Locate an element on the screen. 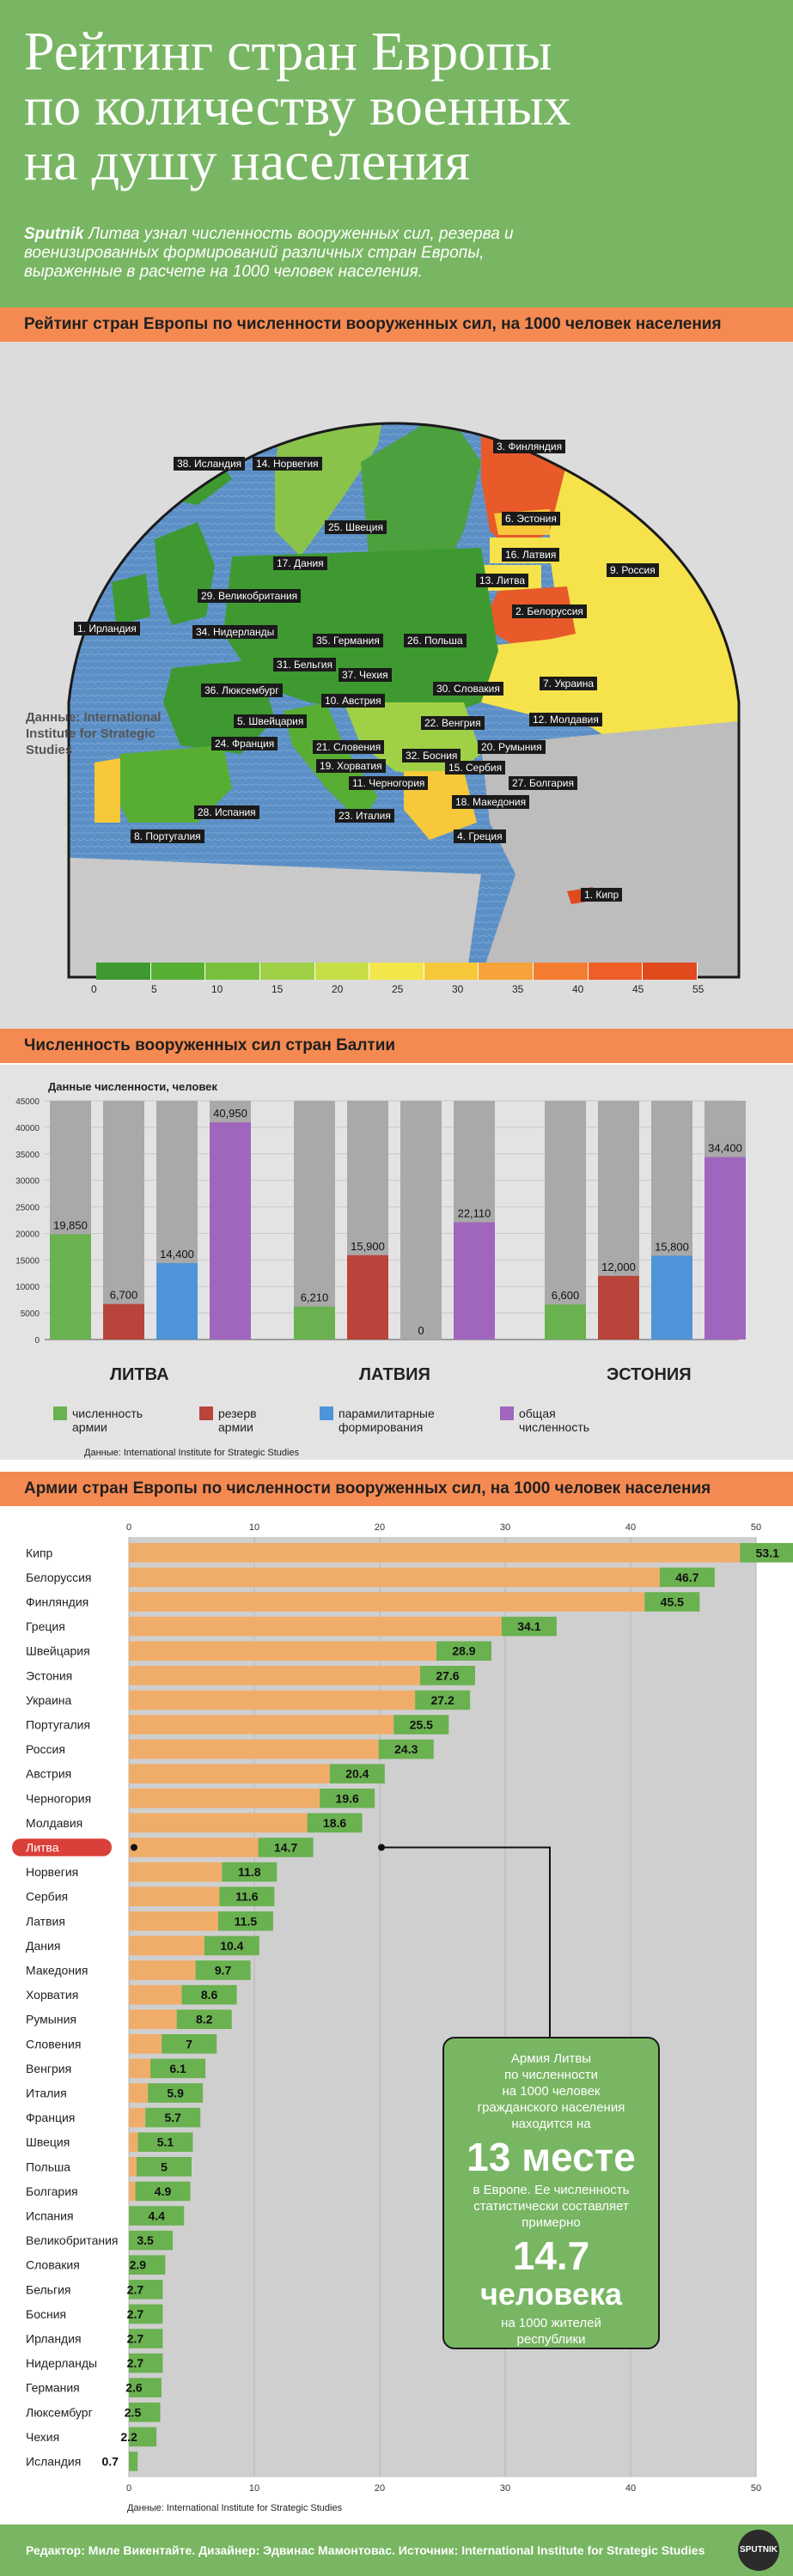 The image size is (793, 2576). category-label: Эстония is located at coordinates (49, 1675).